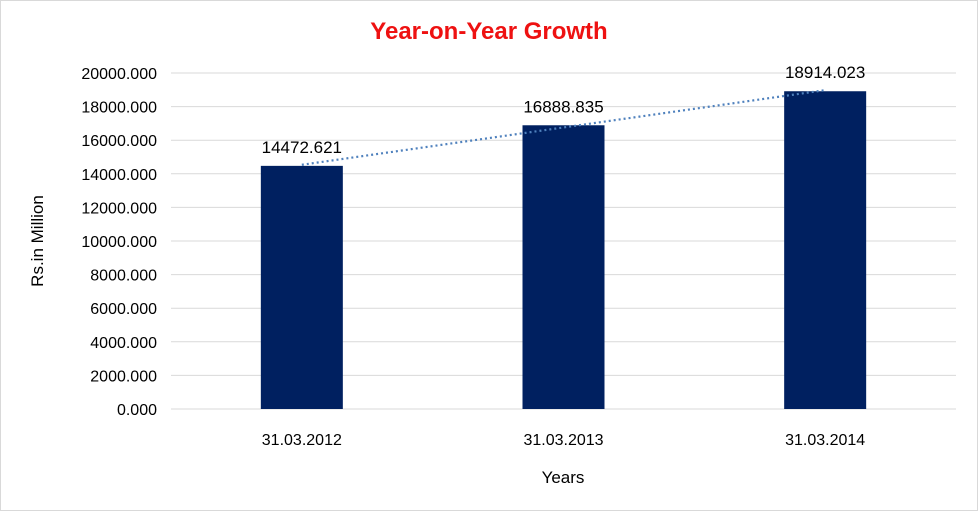  I want to click on y-tick-label: 2000.000, so click(123, 376).